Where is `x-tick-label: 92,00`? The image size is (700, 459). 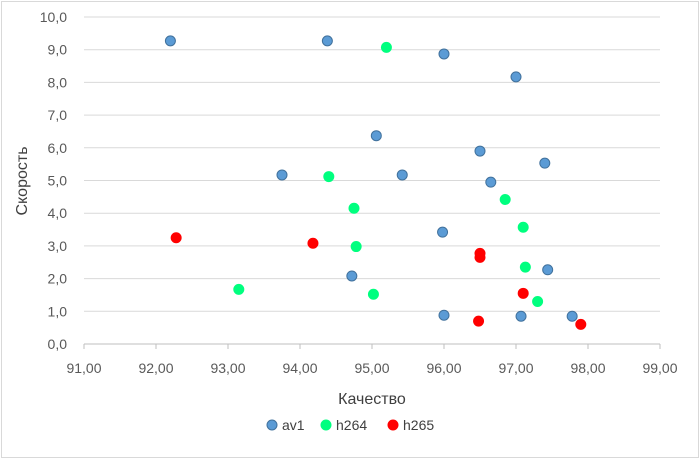
x-tick-label: 92,00 is located at coordinates (155, 368).